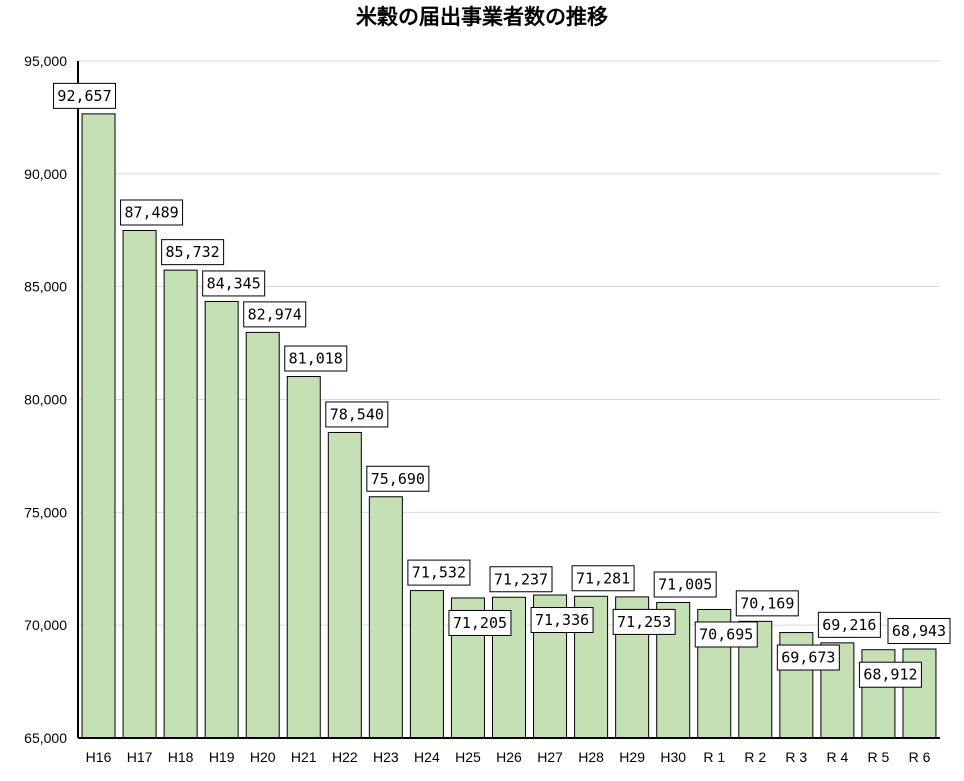  I want to click on data-label: 81,018, so click(316, 359).